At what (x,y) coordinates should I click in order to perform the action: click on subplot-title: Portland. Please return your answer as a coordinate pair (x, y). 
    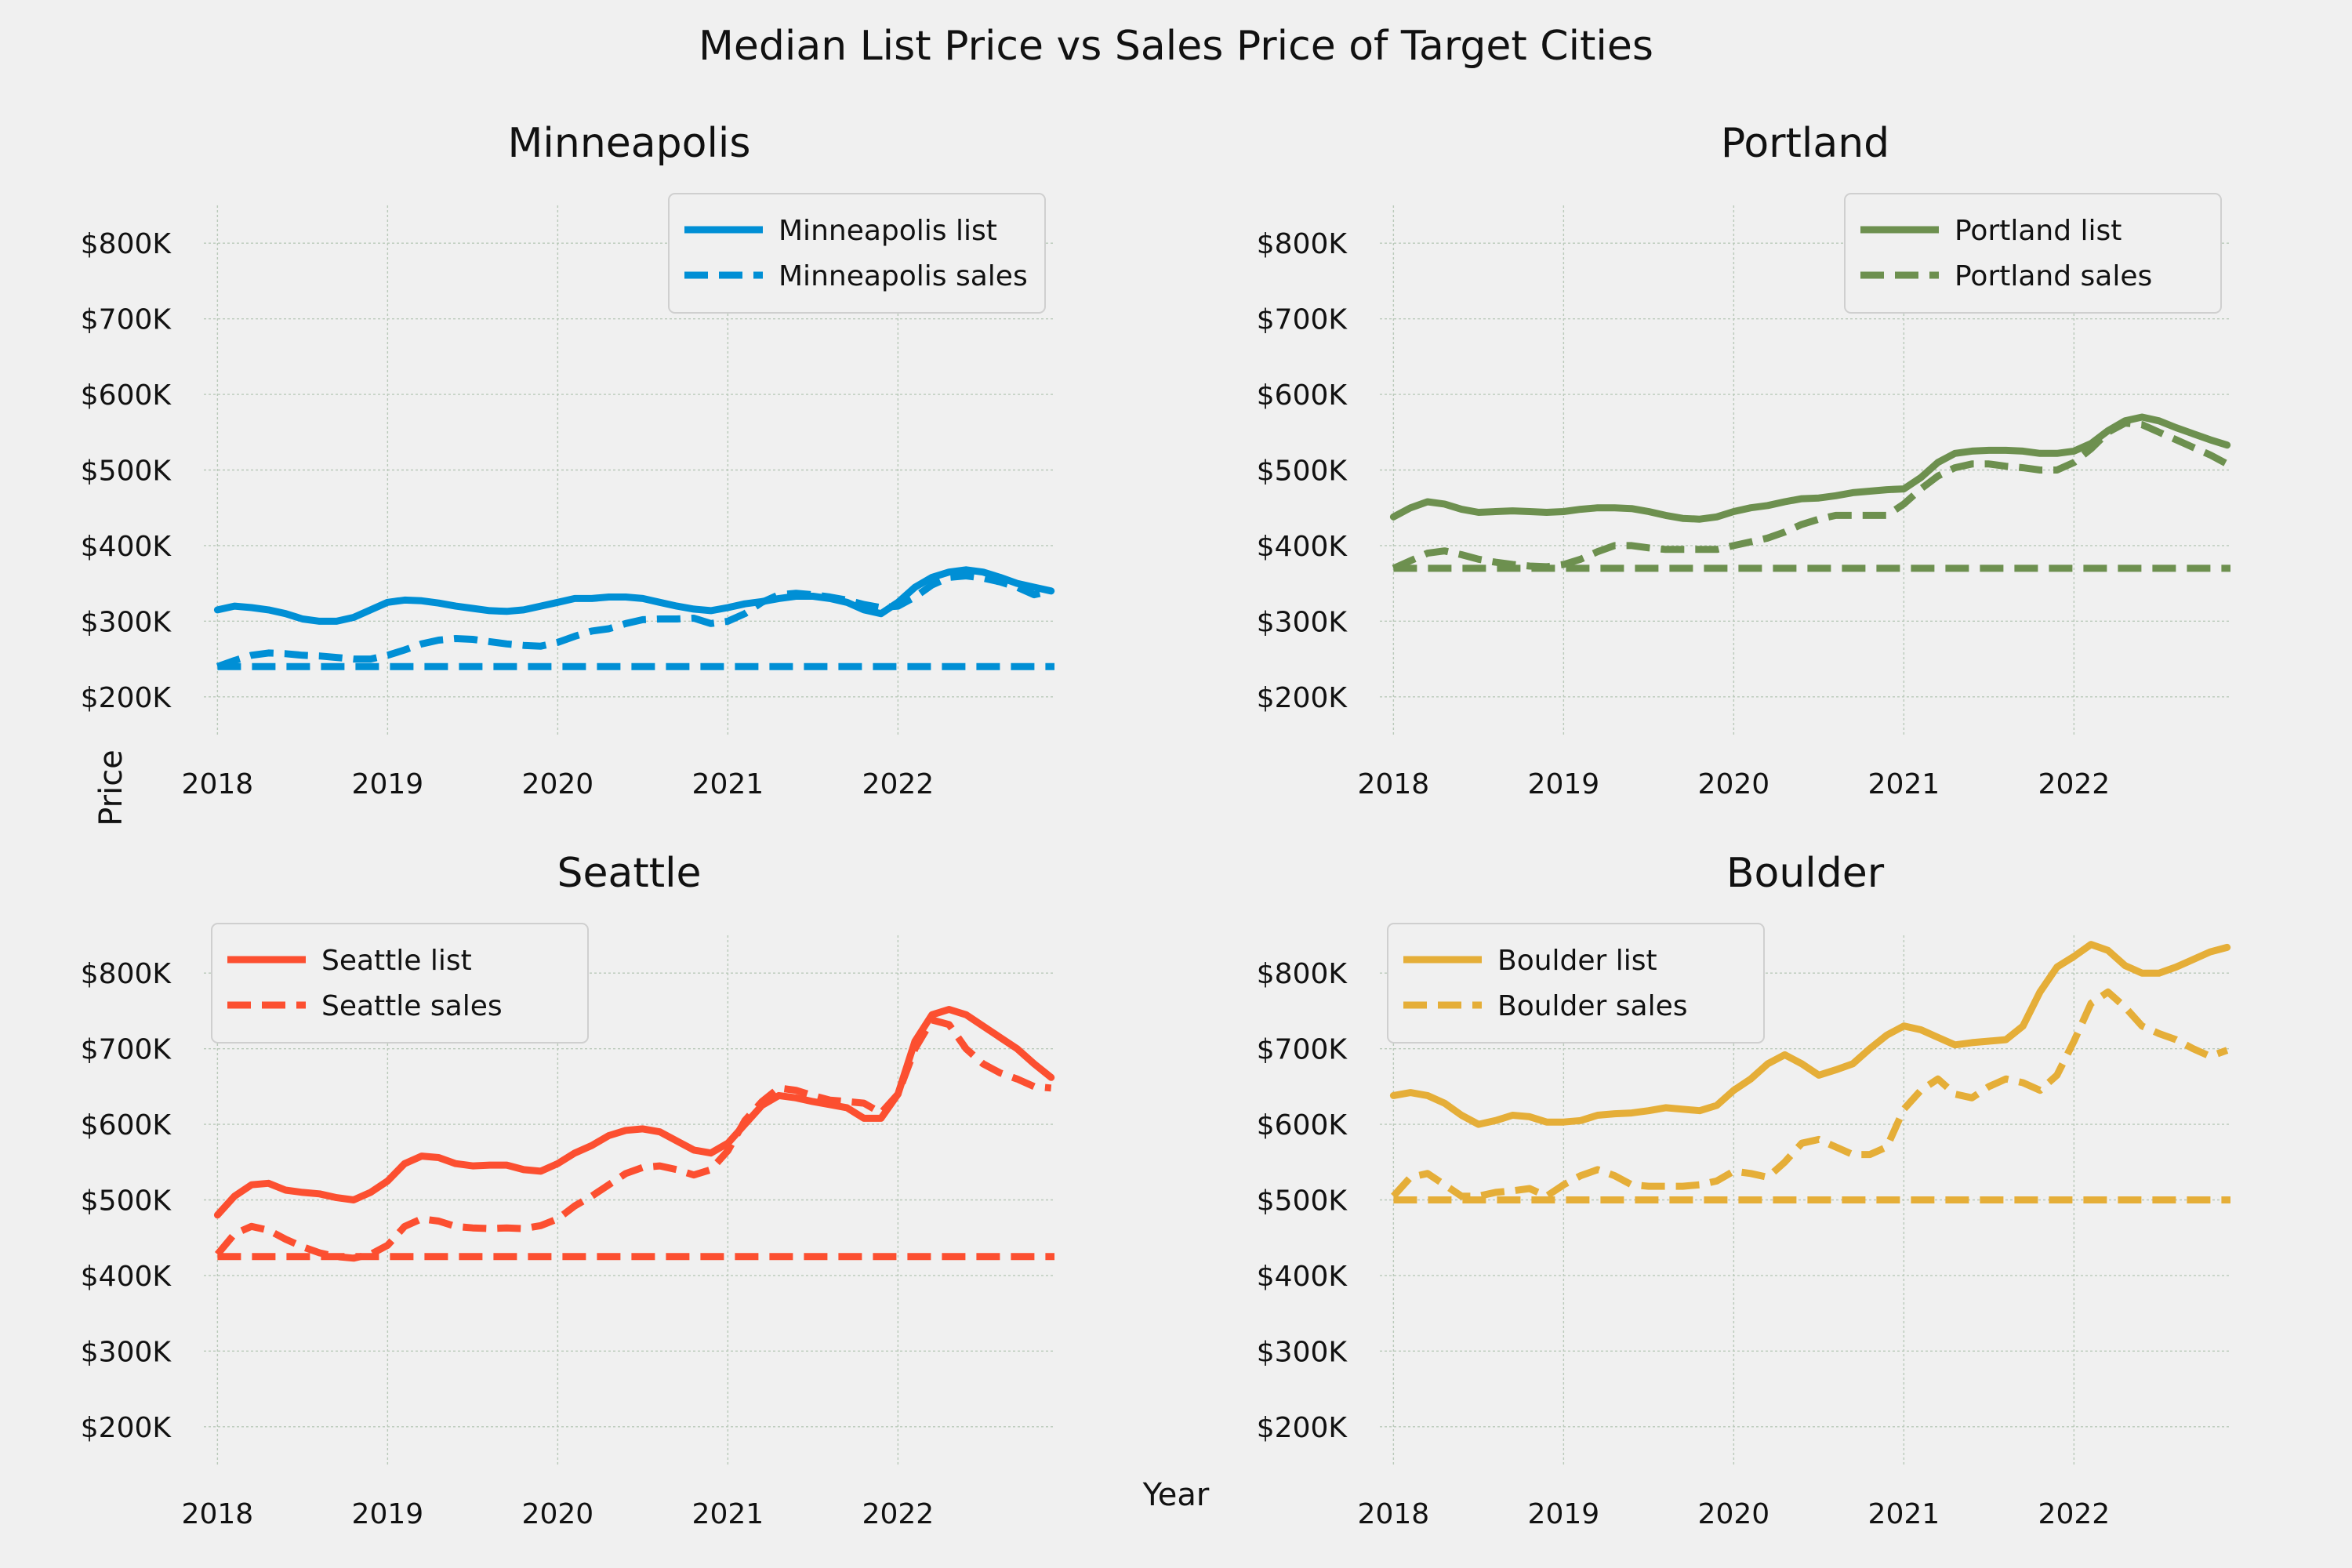
    Looking at the image, I should click on (1805, 143).